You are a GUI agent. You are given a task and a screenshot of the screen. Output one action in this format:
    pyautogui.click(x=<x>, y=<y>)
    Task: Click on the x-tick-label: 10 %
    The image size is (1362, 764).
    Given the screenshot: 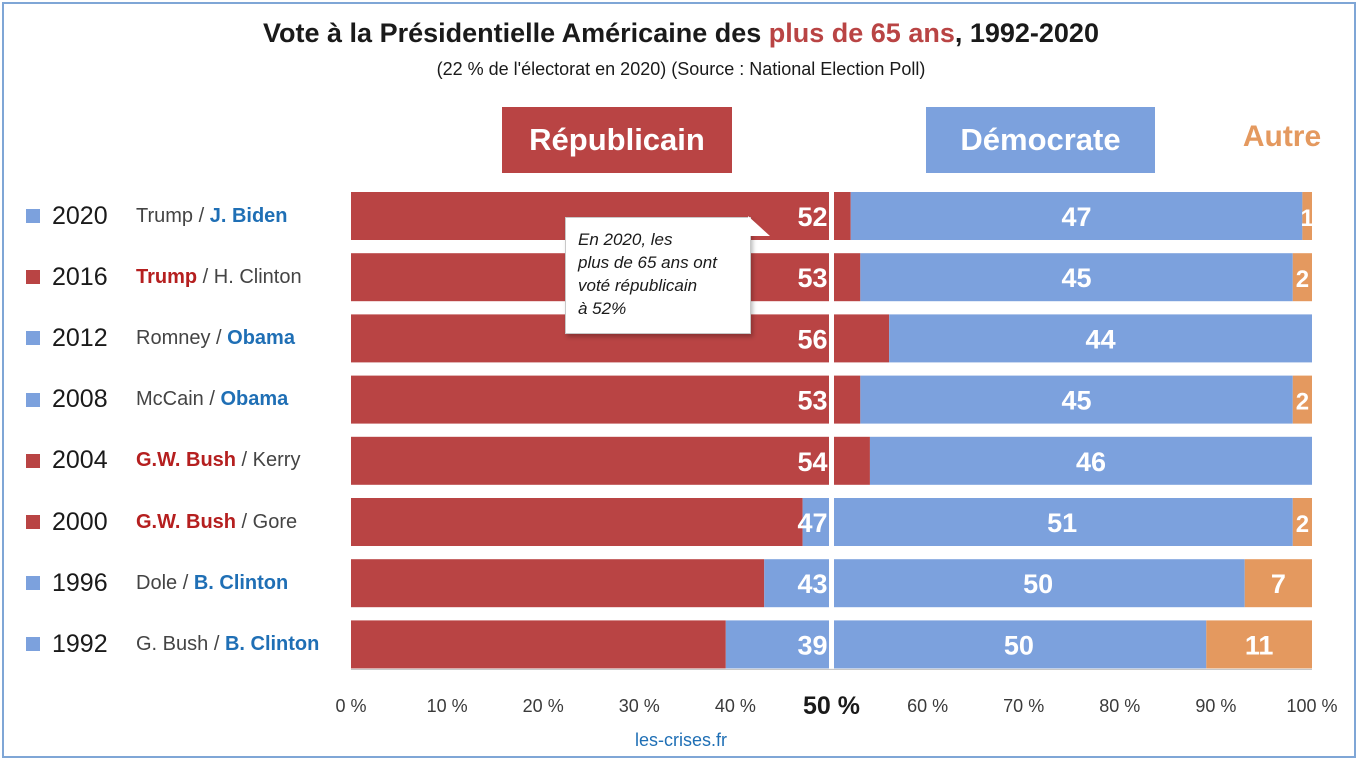 What is the action you would take?
    pyautogui.click(x=447, y=706)
    